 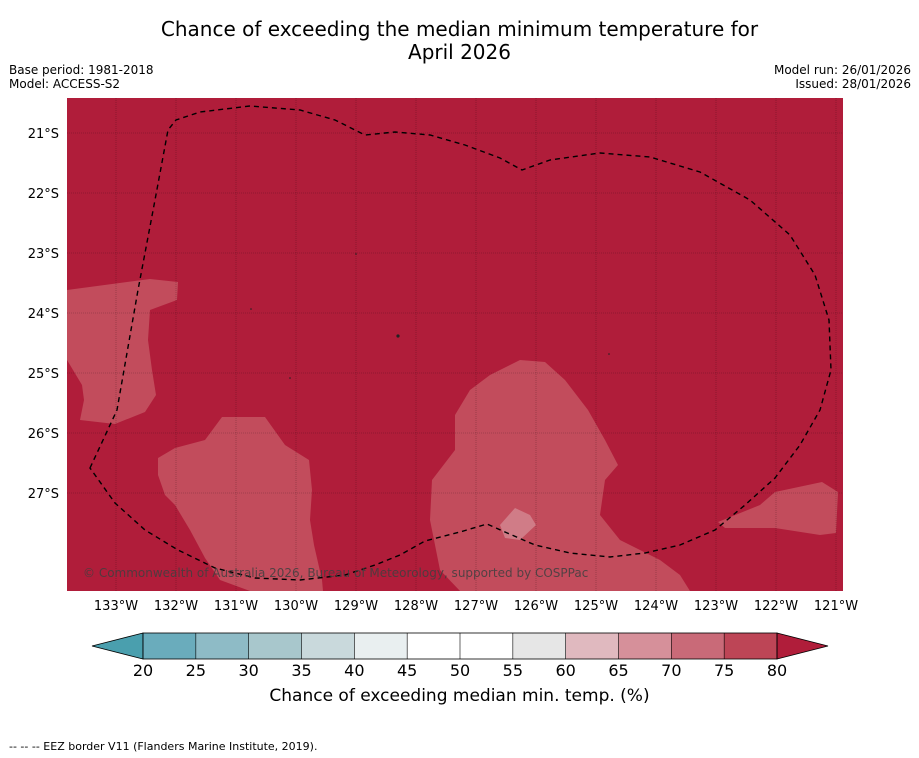 I want to click on patch-west, so click(x=122, y=351).